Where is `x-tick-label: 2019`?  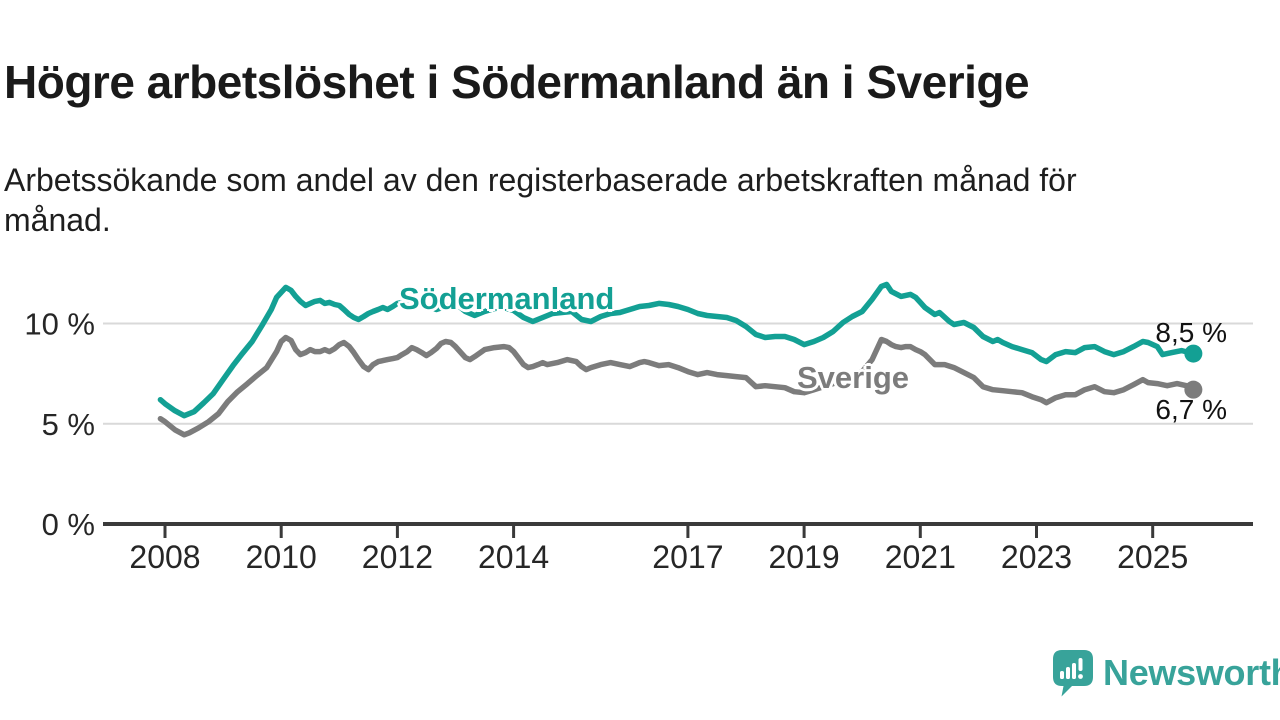
x-tick-label: 2019 is located at coordinates (804, 557).